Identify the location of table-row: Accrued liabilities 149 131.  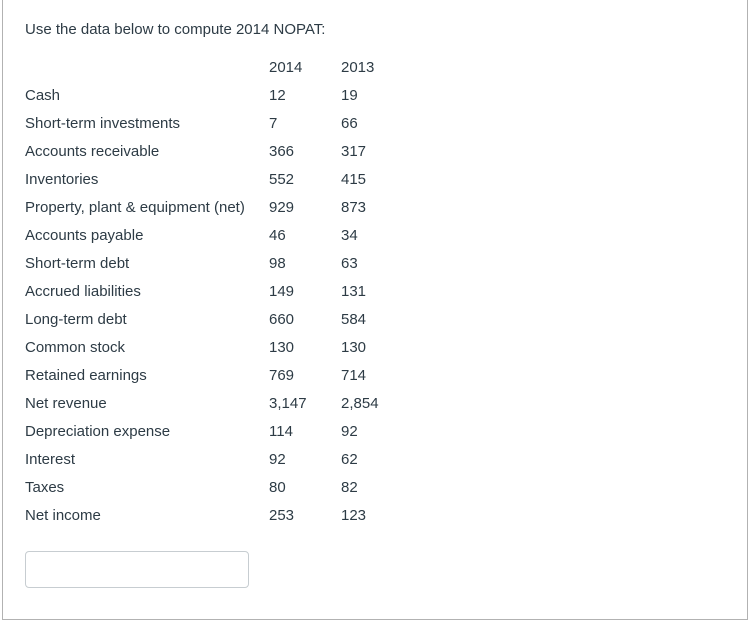
(386, 292).